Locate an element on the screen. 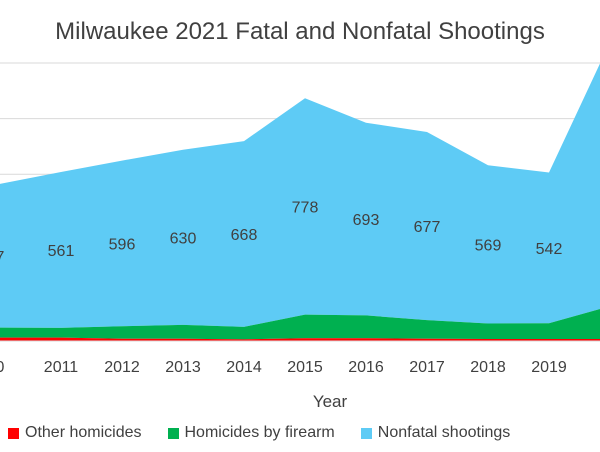 This screenshot has height=452, width=600. legend-item-homicides-by-firearm: Homicides by firearm is located at coordinates (251, 433).